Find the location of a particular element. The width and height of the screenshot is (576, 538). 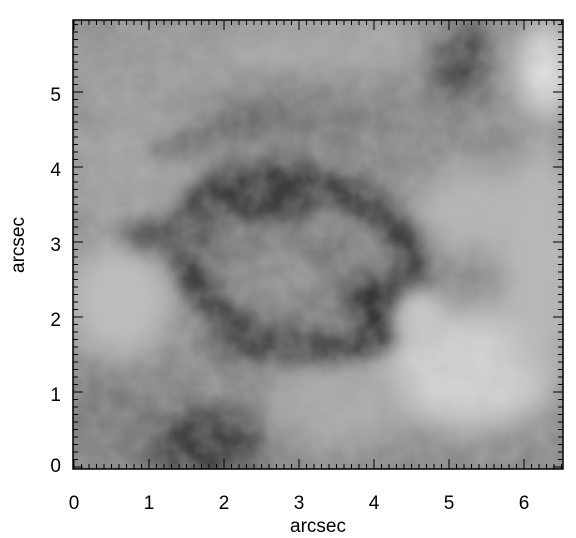

x-tick-label: 3 is located at coordinates (299, 503).